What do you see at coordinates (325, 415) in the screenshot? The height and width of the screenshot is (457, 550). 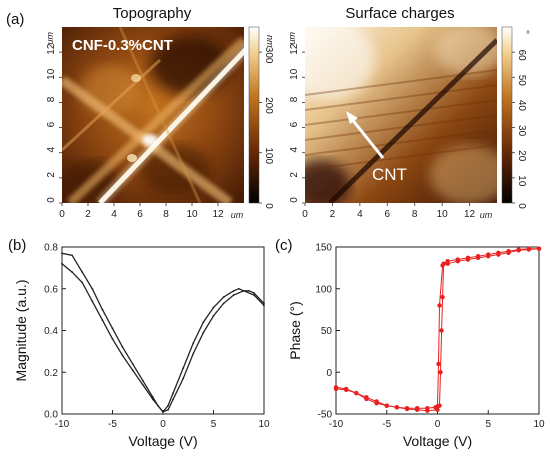 I see `y-tick-label: -50` at bounding box center [325, 415].